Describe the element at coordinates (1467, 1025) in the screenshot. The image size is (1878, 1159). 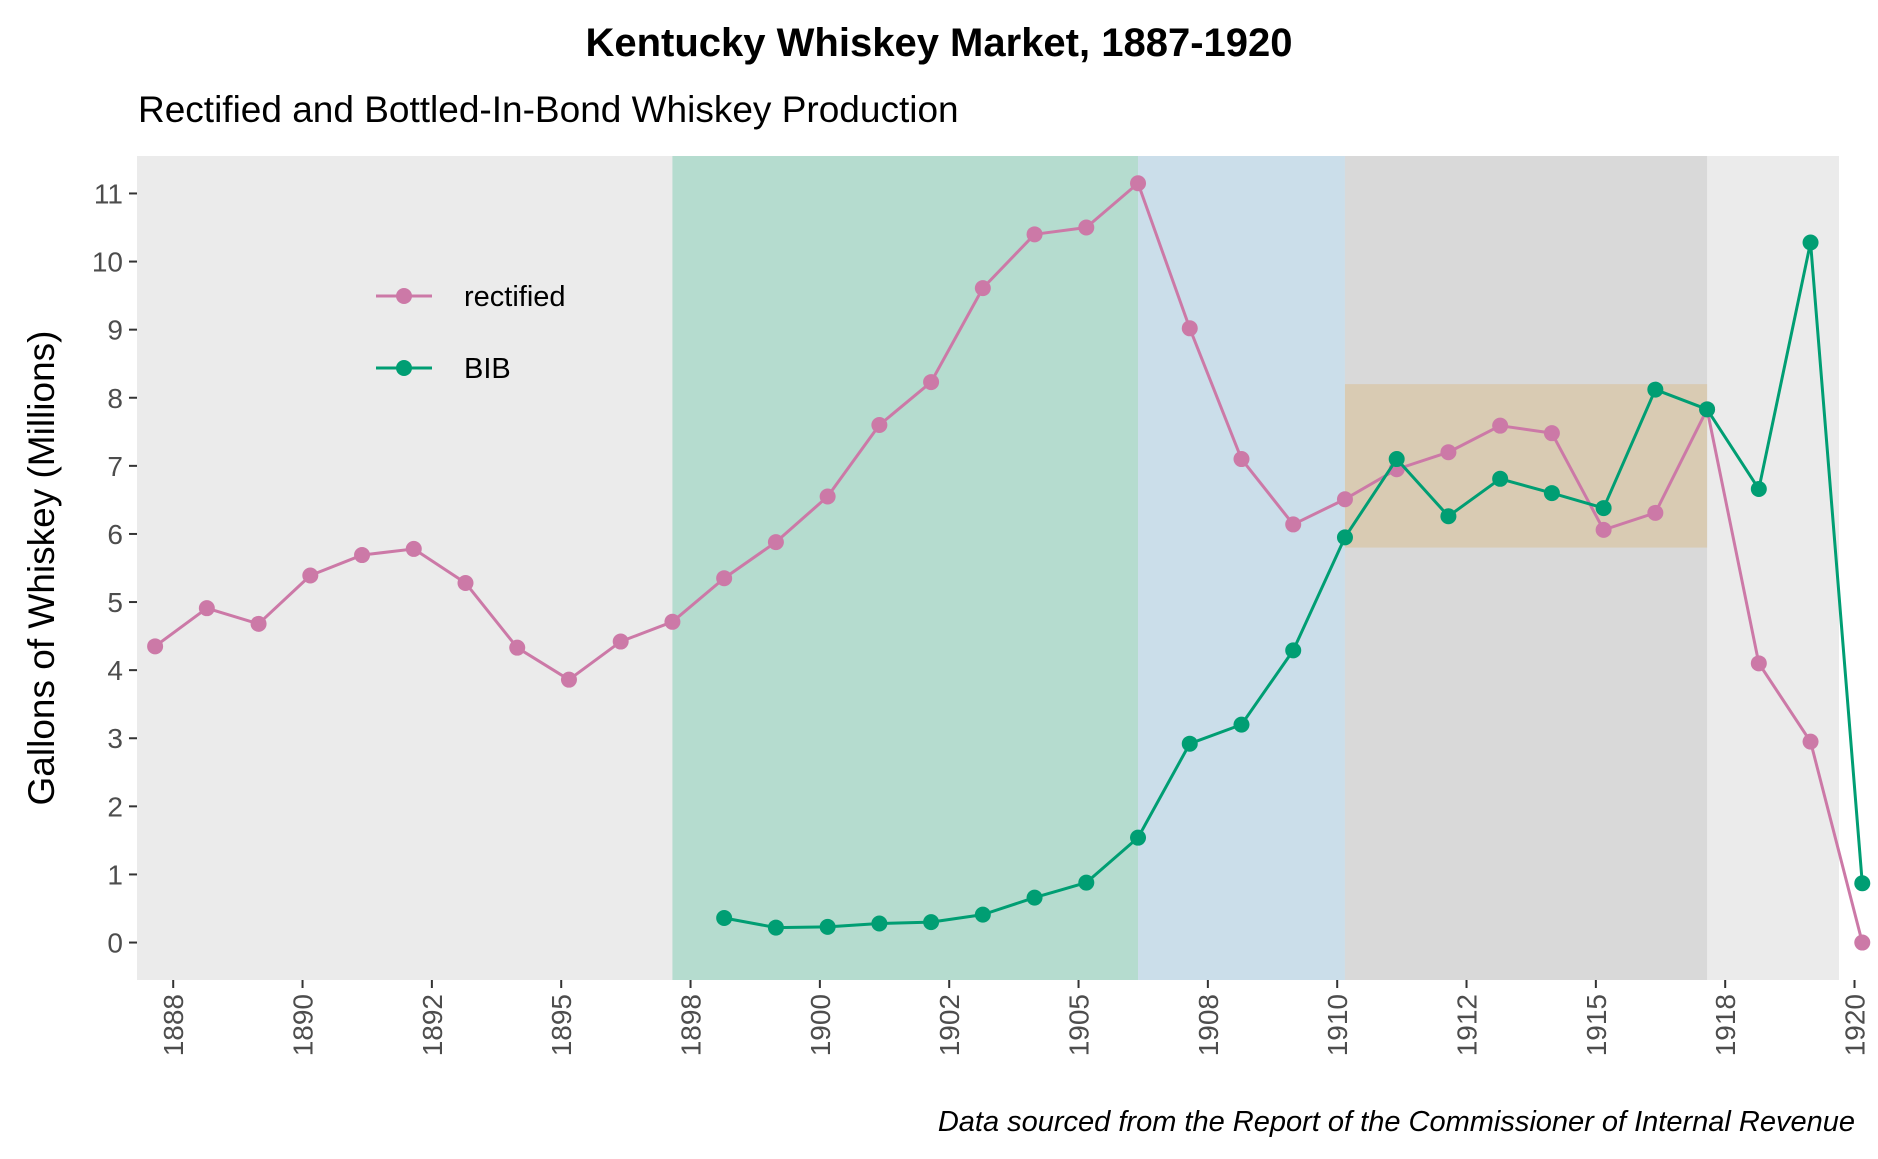
I see `x-tick-label: 1912` at that location.